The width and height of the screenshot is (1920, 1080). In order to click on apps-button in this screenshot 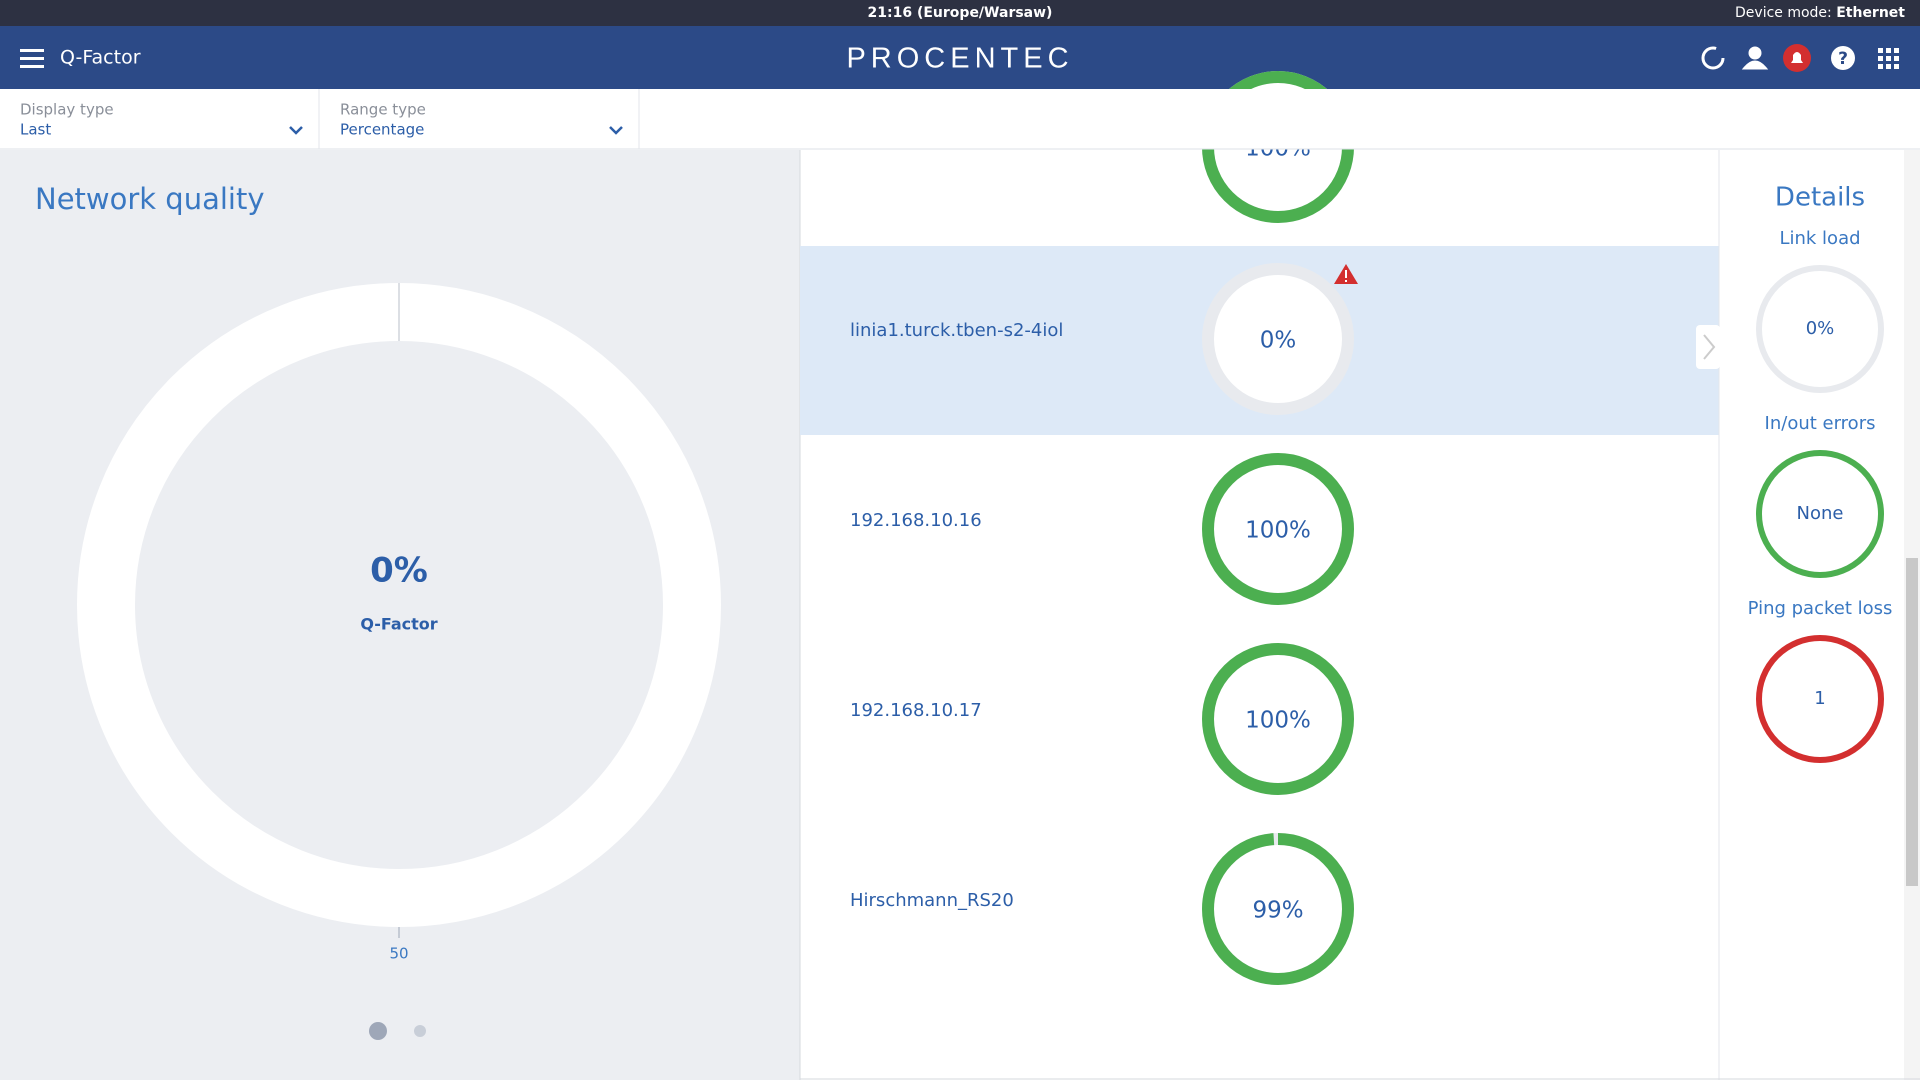, I will do `click(1888, 58)`.